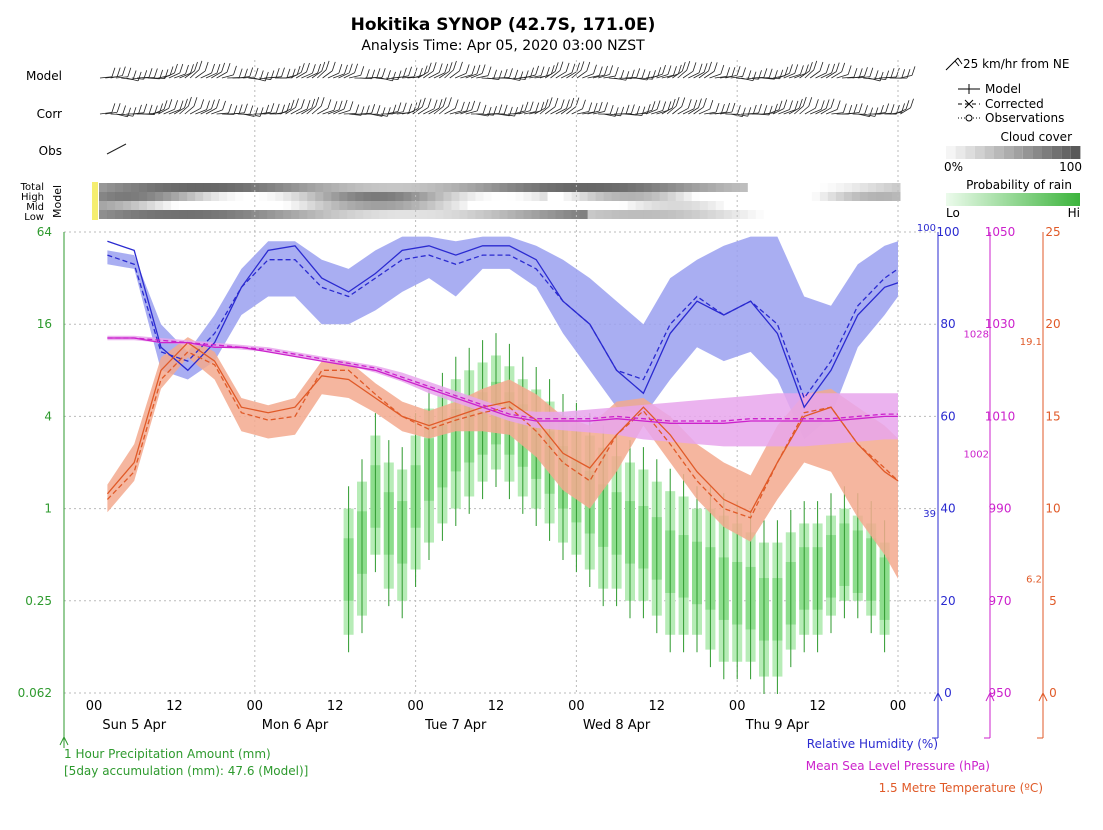 The image size is (1103, 830). What do you see at coordinates (657, 706) in the screenshot?
I see `x-tick-label: 12` at bounding box center [657, 706].